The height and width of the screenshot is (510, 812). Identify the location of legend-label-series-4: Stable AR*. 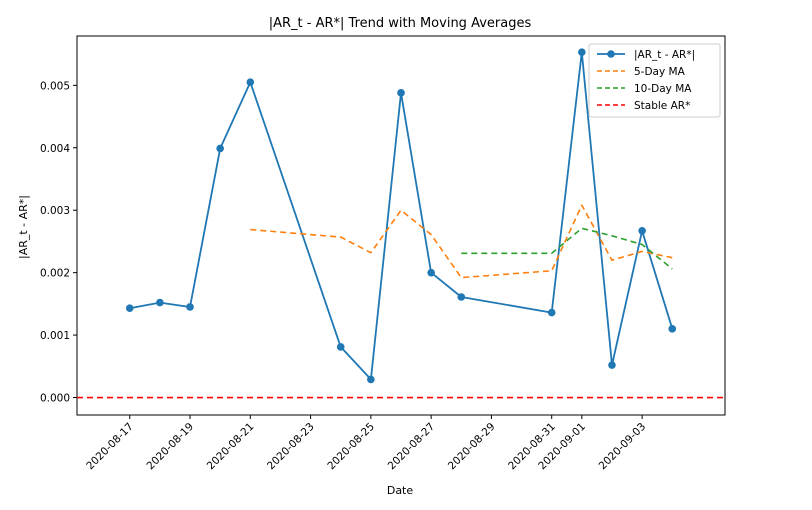
(662, 106).